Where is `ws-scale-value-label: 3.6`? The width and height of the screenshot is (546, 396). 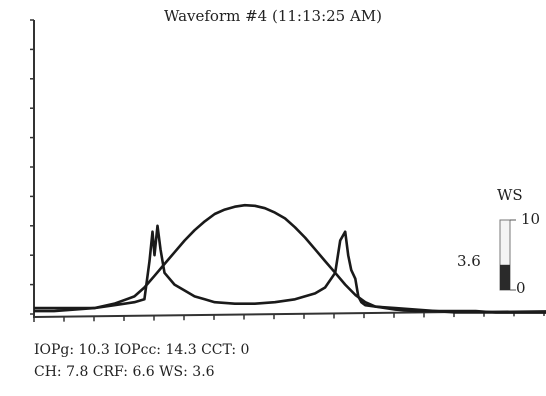
ws-scale-value-label: 3.6 is located at coordinates (469, 261).